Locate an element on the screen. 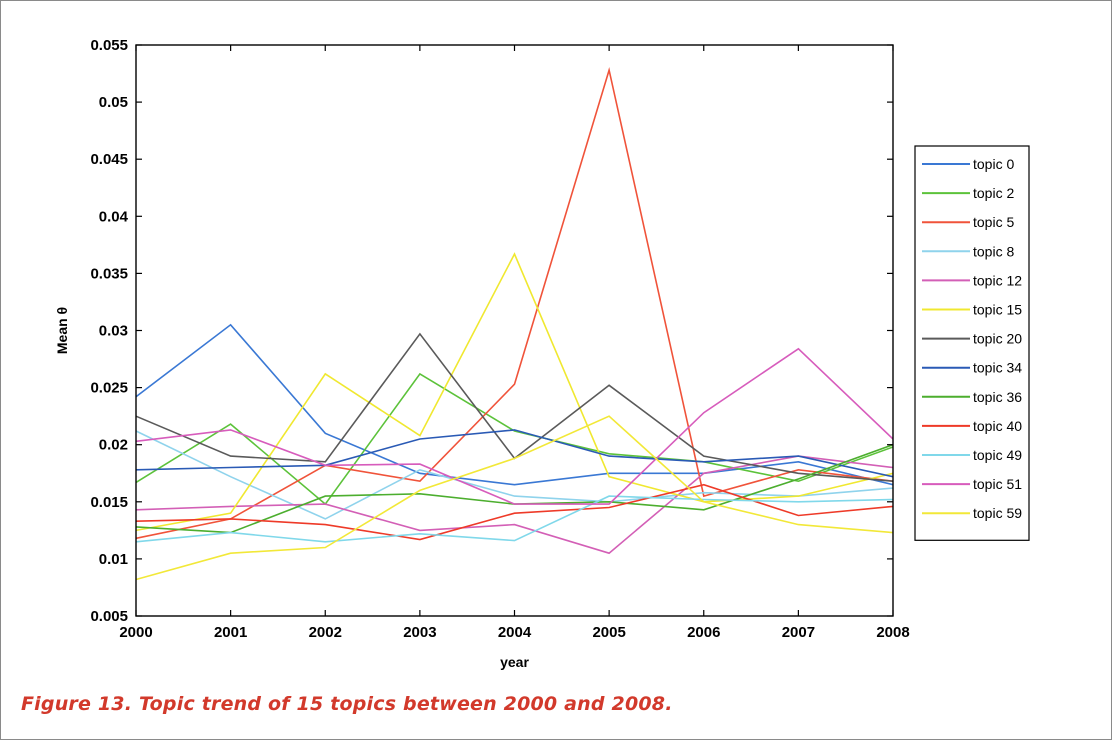  y-tick-label: 0.05 is located at coordinates (113, 102).